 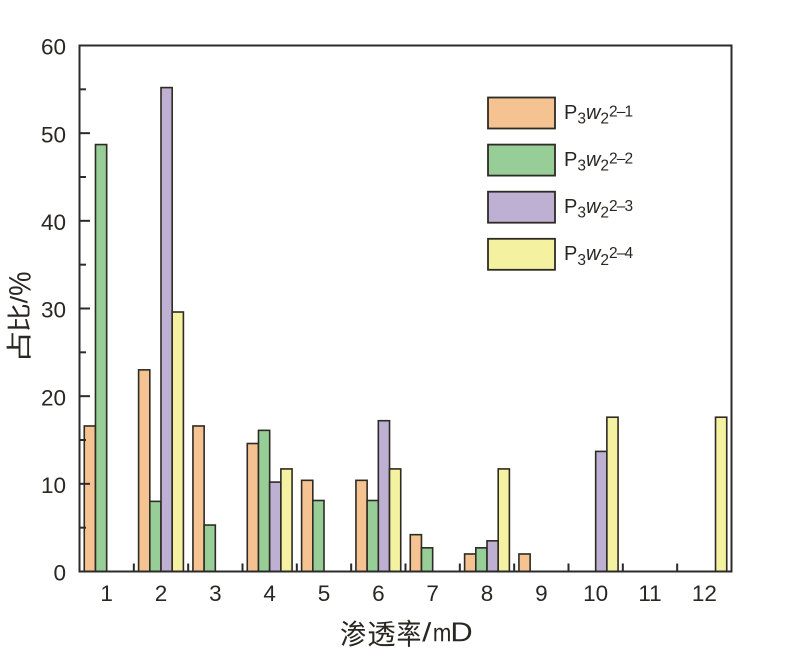 What do you see at coordinates (704, 593) in the screenshot?
I see `svg-text: 12` at bounding box center [704, 593].